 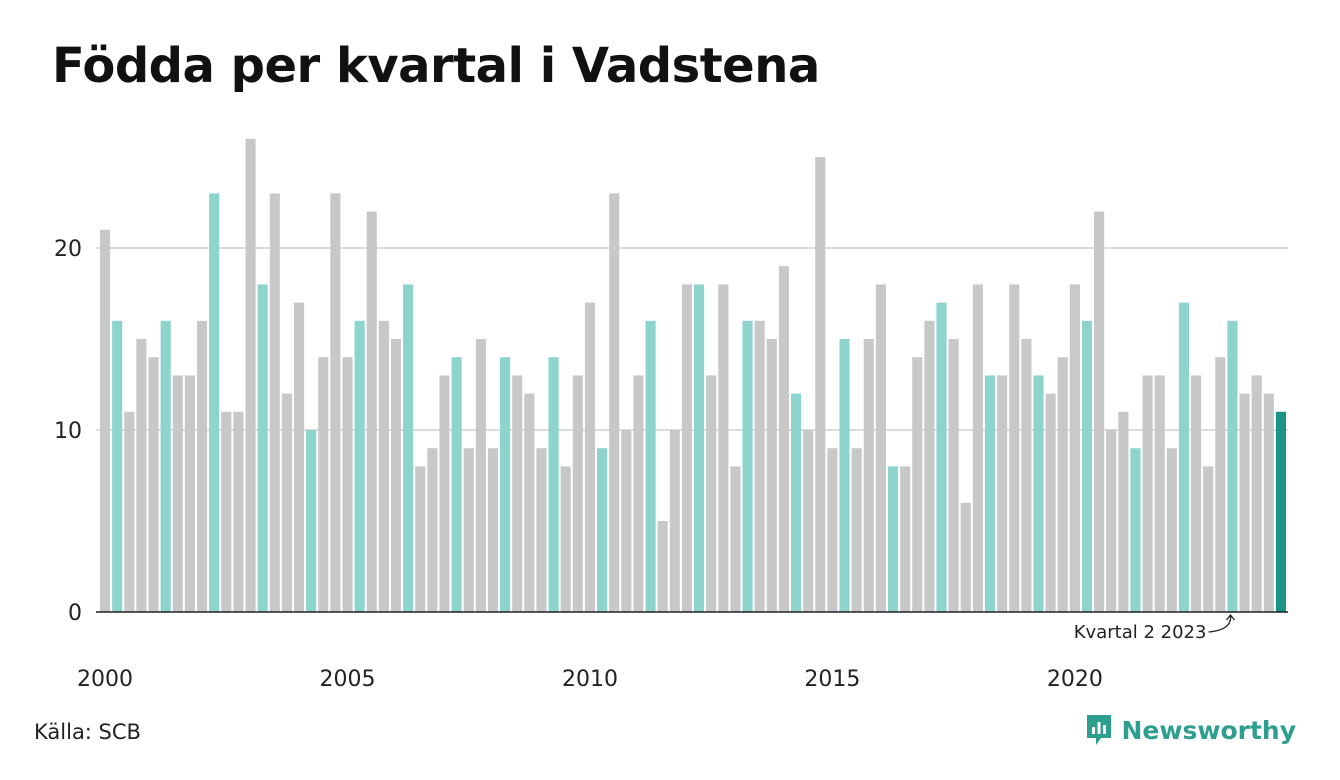 I want to click on x-tick-label: 2010, so click(x=590, y=679).